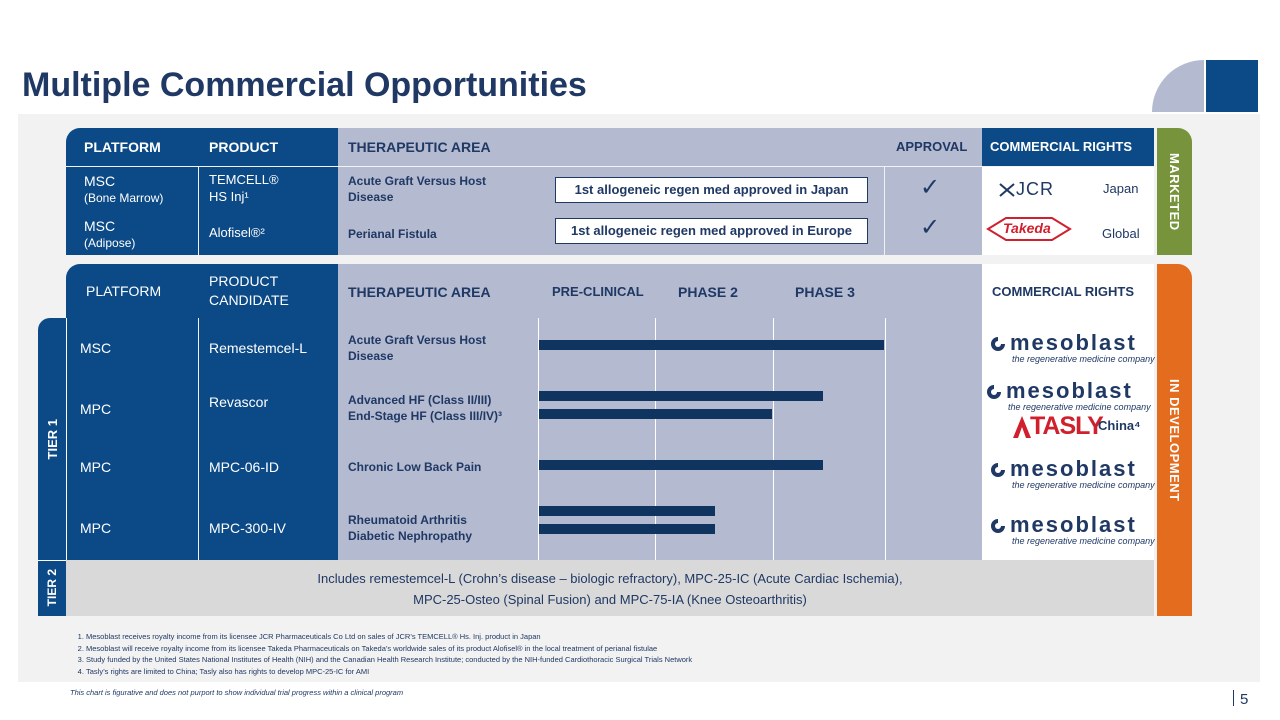  Describe the element at coordinates (258, 348) in the screenshot. I see `dev-row1-product: Remestemcel-L` at that location.